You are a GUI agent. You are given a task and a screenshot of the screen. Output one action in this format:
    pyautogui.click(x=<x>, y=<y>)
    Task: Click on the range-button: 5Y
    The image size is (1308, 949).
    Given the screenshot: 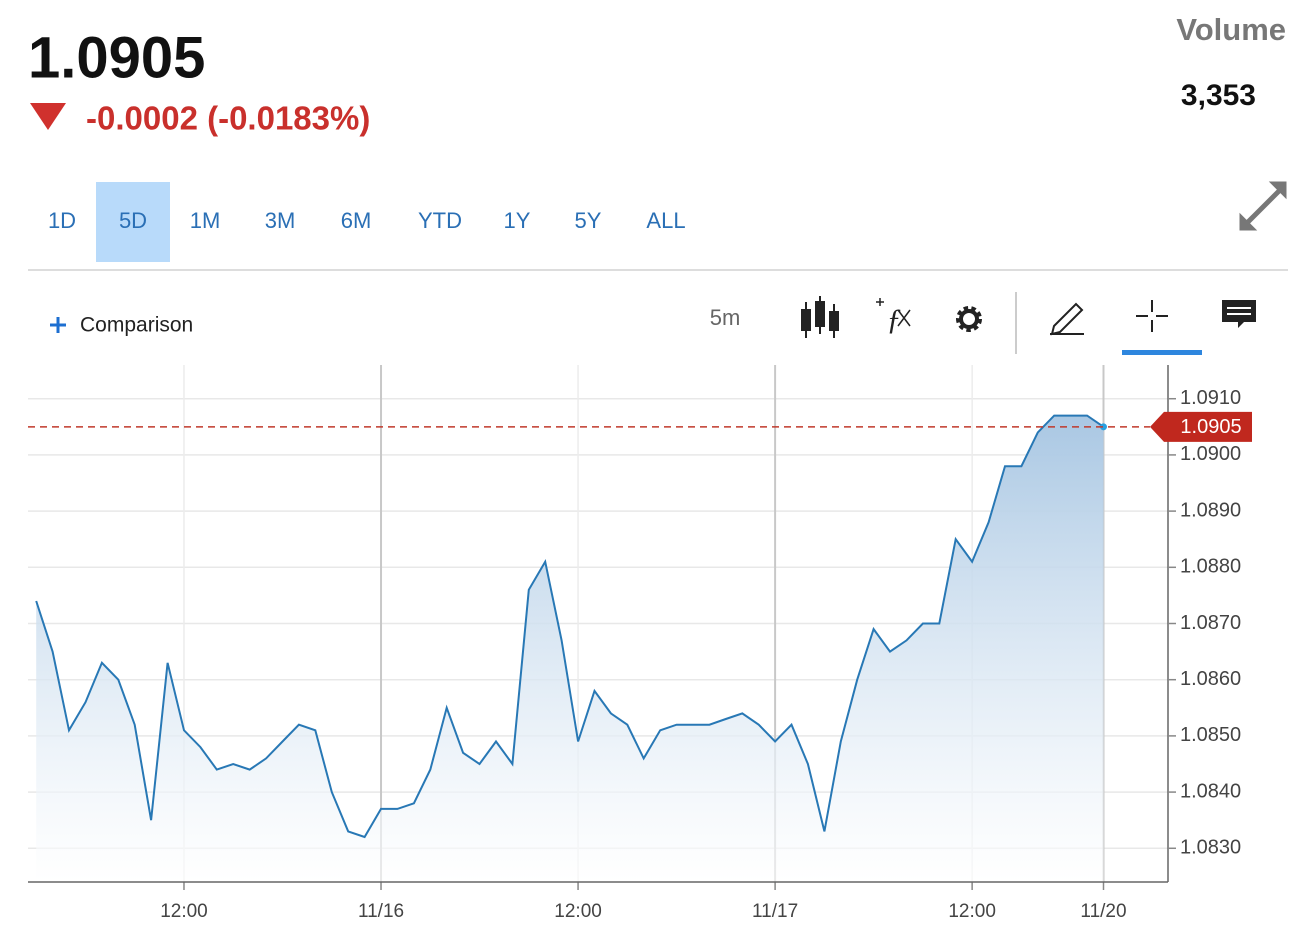 What is the action you would take?
    pyautogui.click(x=588, y=220)
    